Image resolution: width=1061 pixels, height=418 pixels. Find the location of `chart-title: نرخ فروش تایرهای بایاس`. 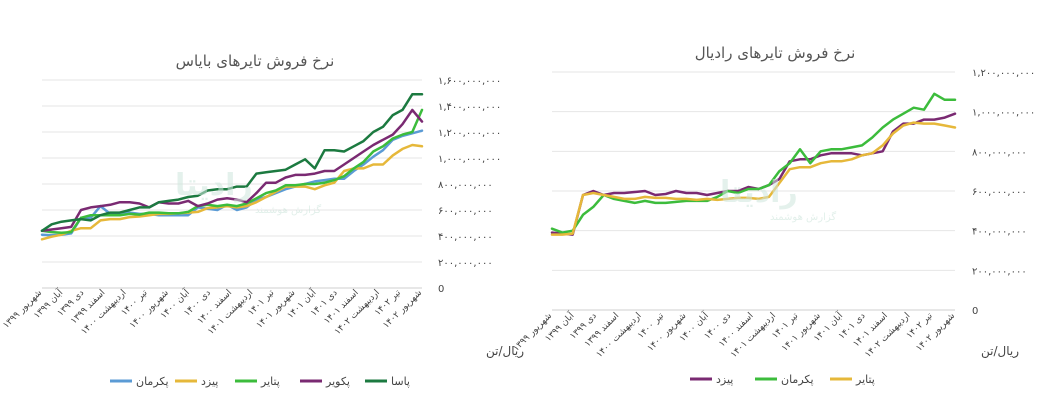

chart-title: نرخ فروش تایرهای بایاس is located at coordinates (255, 61).